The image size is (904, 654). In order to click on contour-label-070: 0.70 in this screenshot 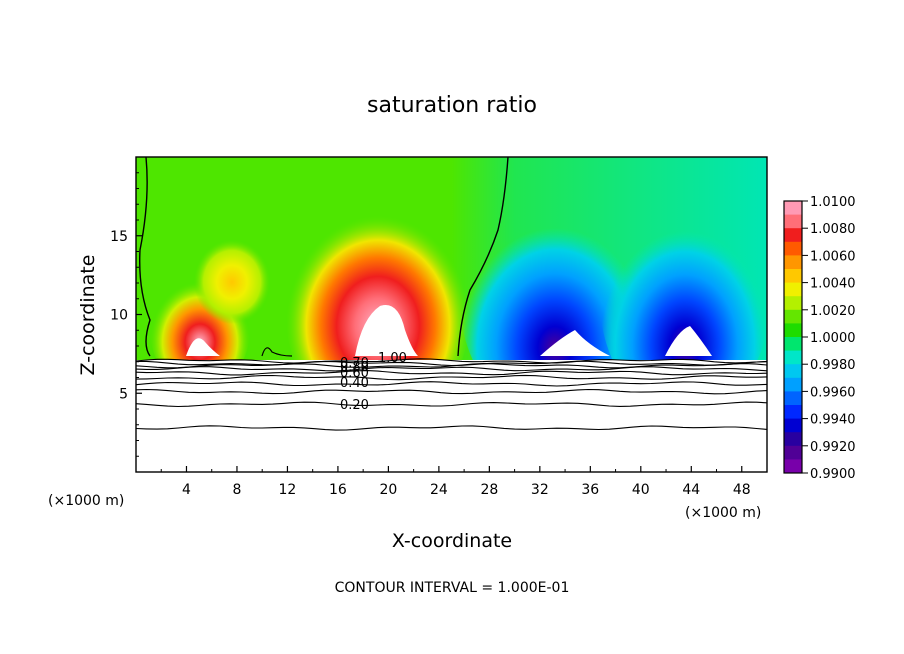, I will do `click(354, 363)`.